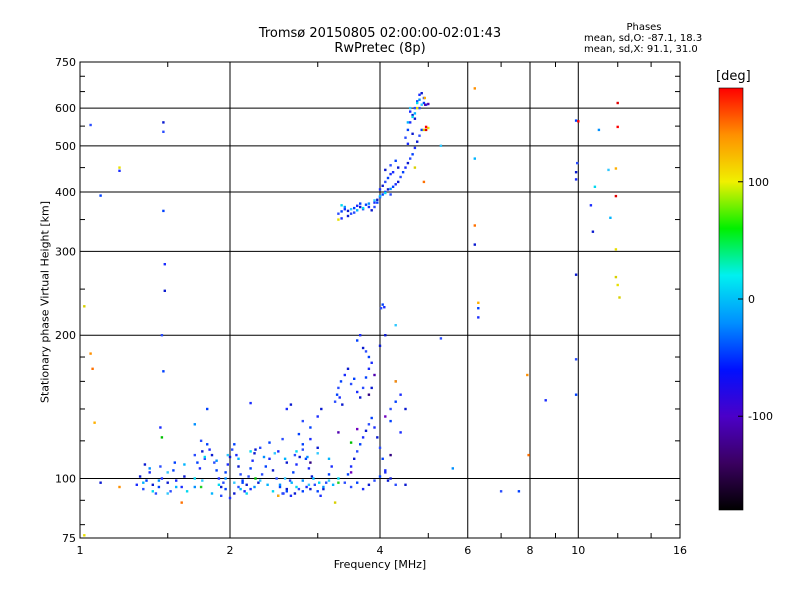 The width and height of the screenshot is (800, 604). Describe the element at coordinates (578, 550) in the screenshot. I see `x-tick-label: 10` at that location.